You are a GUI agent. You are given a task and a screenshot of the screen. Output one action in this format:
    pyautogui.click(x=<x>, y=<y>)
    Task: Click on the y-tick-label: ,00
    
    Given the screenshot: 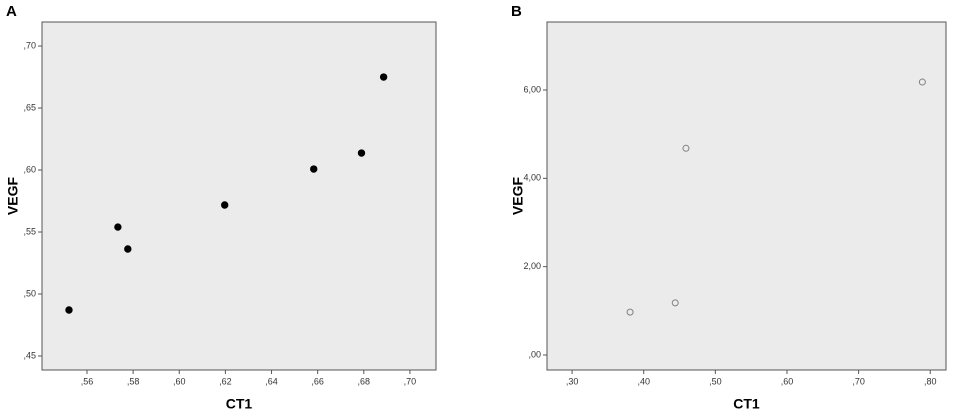 What is the action you would take?
    pyautogui.click(x=534, y=354)
    